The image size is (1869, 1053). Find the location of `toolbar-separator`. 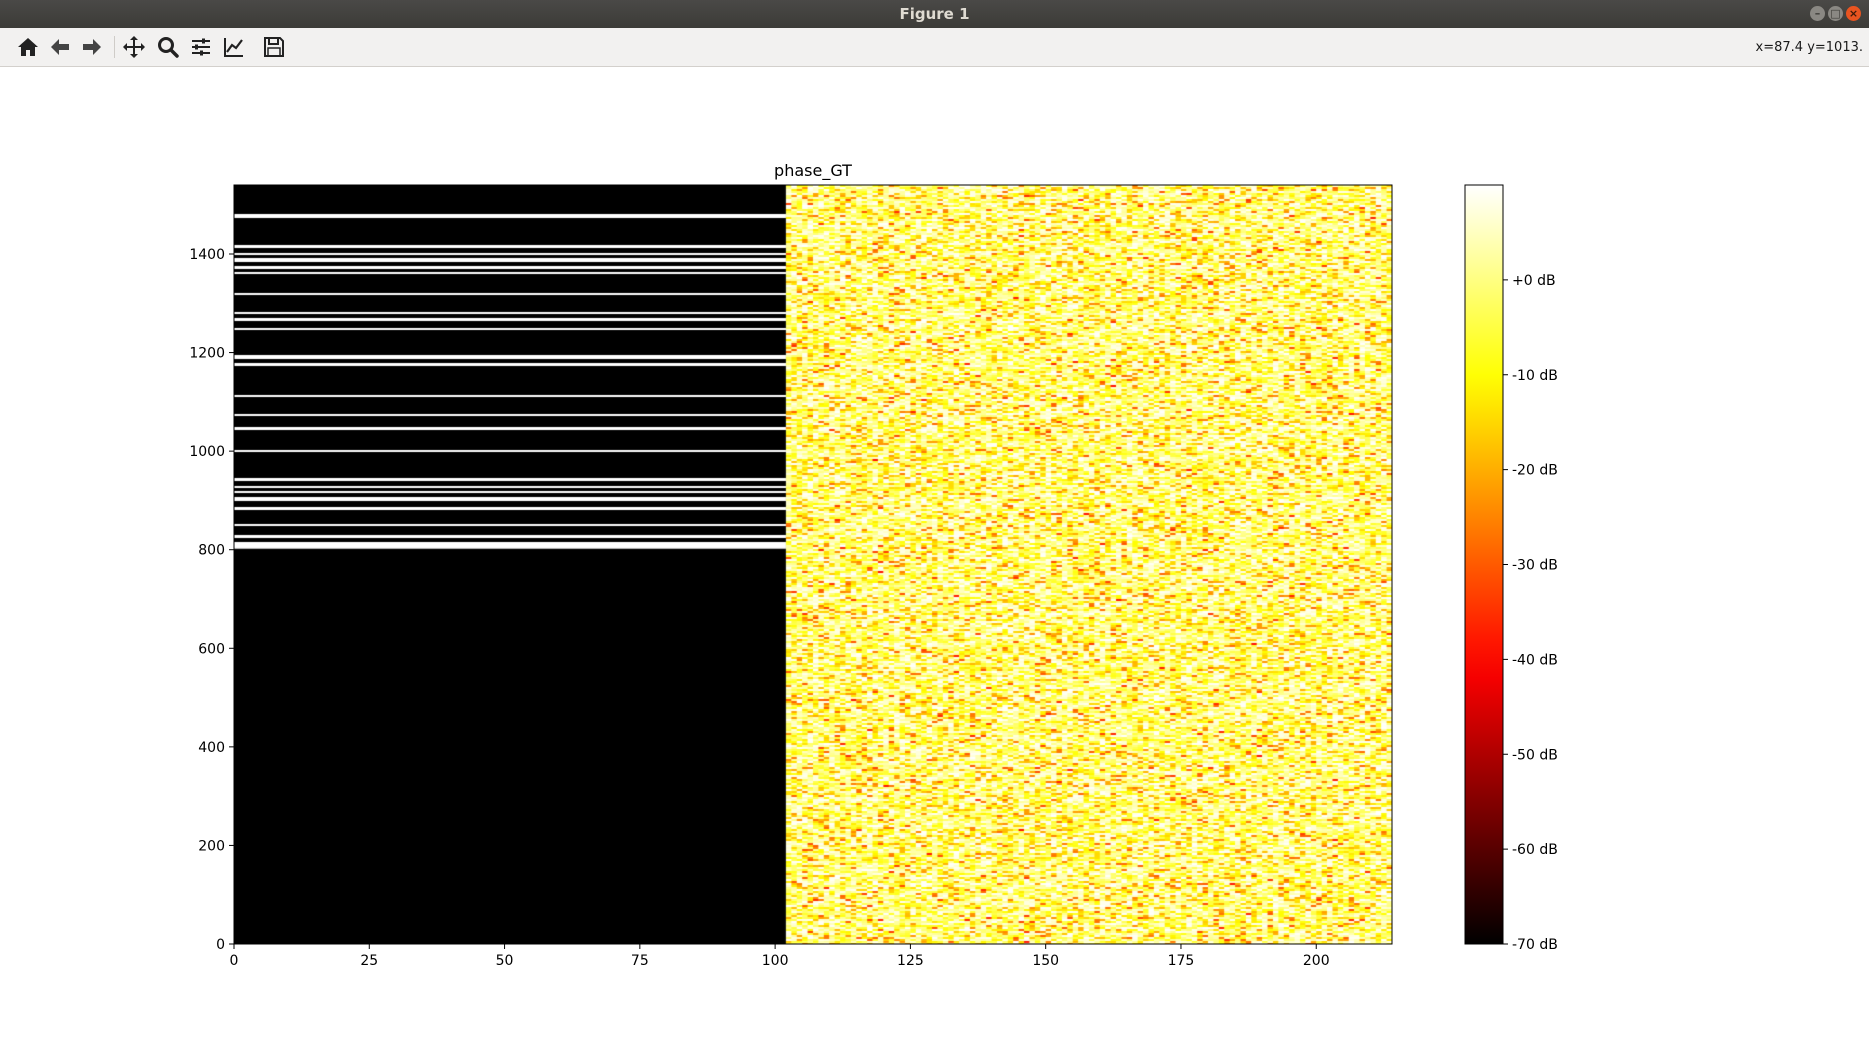

toolbar-separator is located at coordinates (114, 47).